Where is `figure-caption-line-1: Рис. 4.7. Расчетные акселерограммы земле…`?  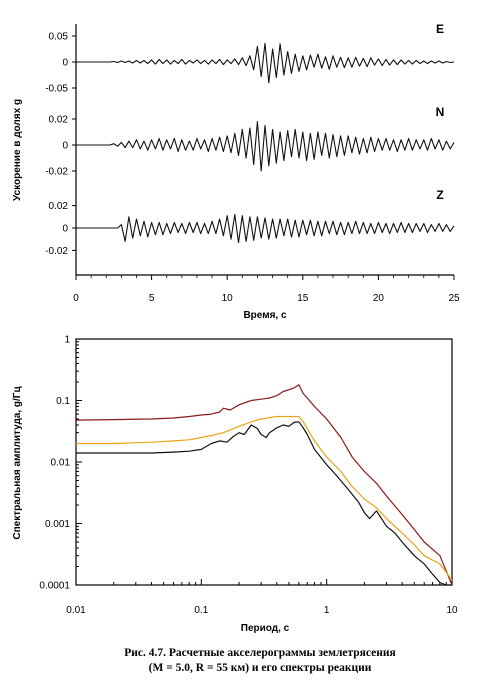
figure-caption-line-1: Рис. 4.7. Расчетные акселерограммы земле… is located at coordinates (260, 653).